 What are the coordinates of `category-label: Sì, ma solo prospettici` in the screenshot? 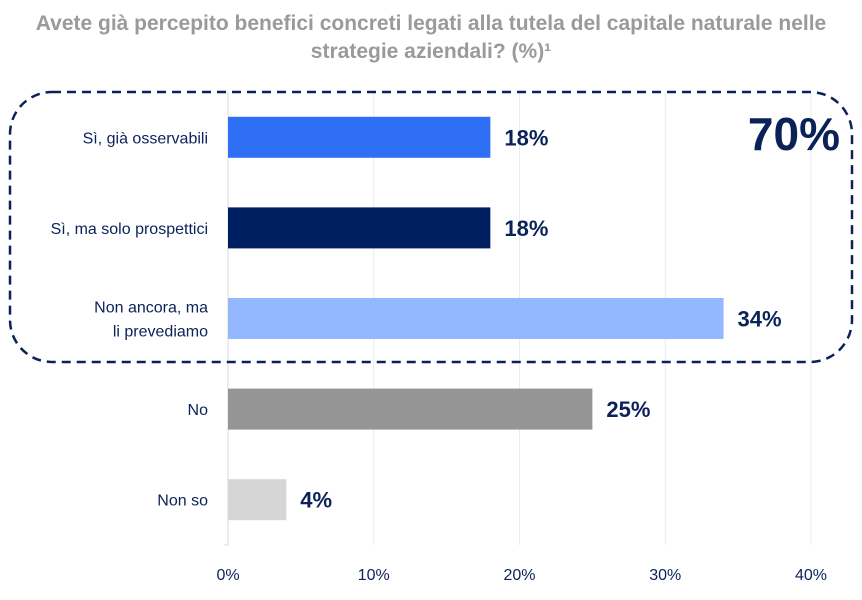 It's located at (129, 229).